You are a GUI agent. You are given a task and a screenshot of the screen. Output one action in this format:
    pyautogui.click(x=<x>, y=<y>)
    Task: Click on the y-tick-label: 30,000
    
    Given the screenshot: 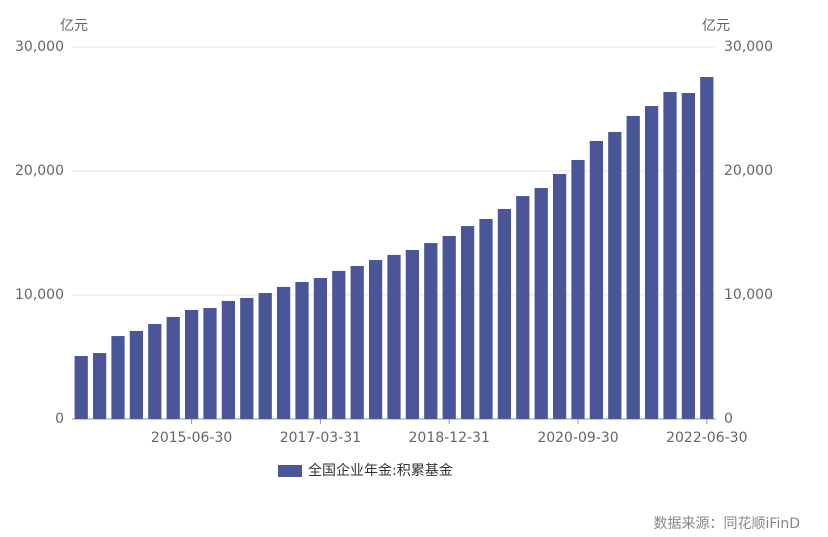 What is the action you would take?
    pyautogui.click(x=39, y=47)
    